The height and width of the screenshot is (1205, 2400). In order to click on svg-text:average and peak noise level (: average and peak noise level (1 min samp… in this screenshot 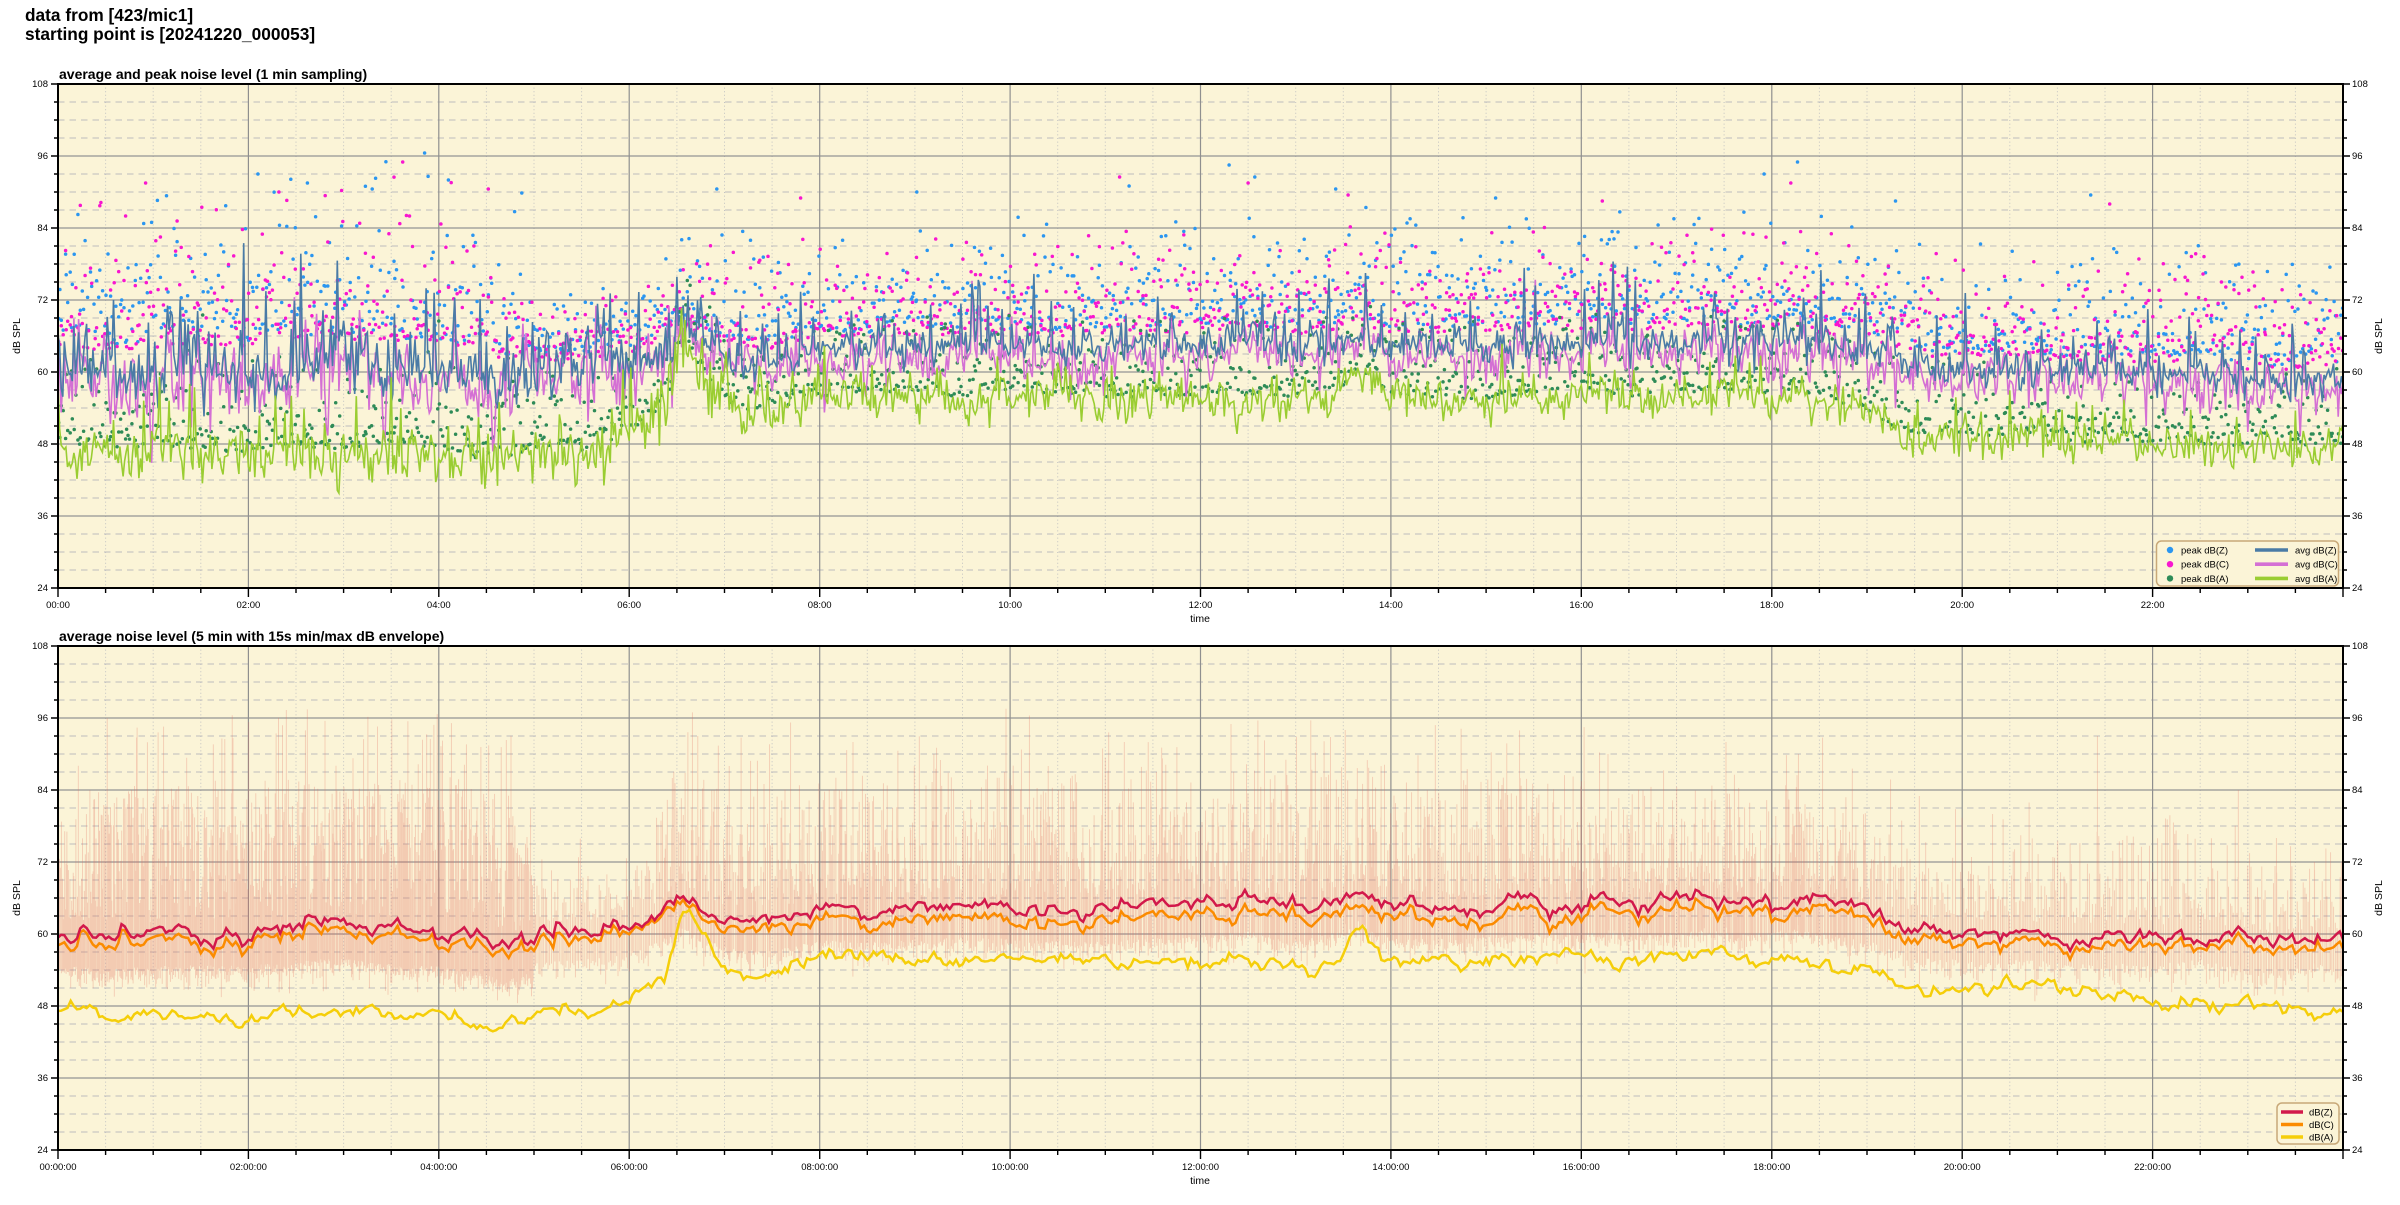, I will do `click(213, 74)`.